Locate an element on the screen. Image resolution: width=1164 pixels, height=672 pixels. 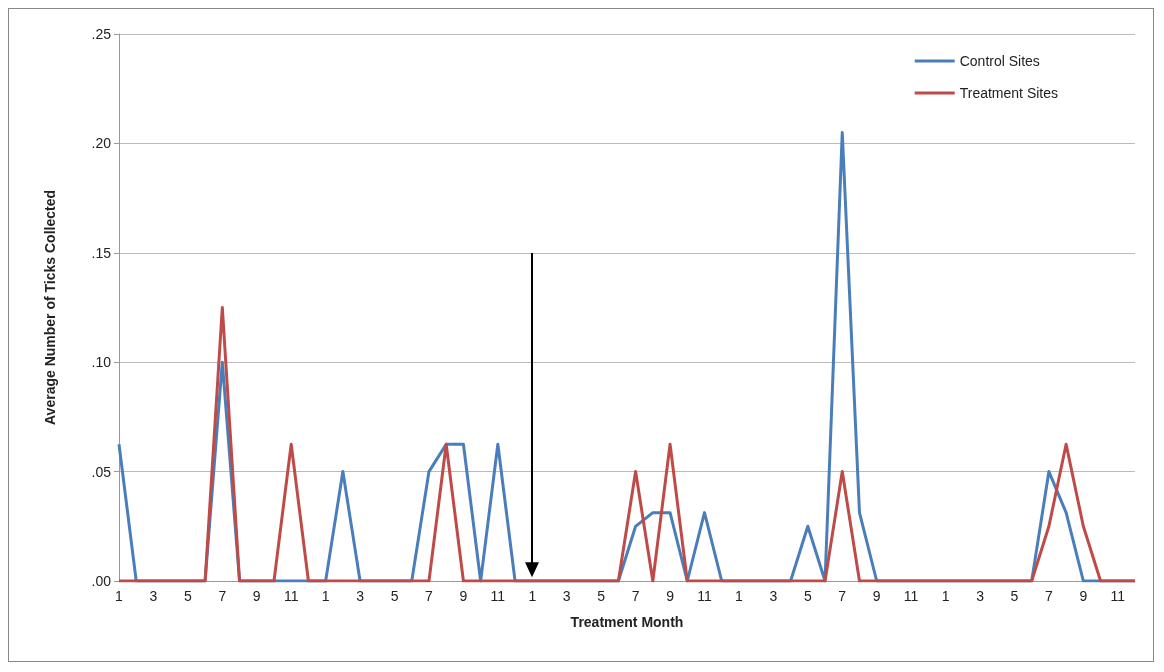
y-tick-label: .25 is located at coordinates (101, 34).